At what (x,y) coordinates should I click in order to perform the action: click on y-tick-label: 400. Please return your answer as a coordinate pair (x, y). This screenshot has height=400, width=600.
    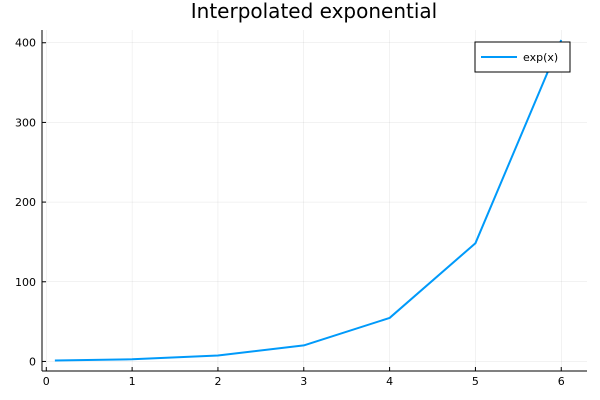
    Looking at the image, I should click on (25, 43).